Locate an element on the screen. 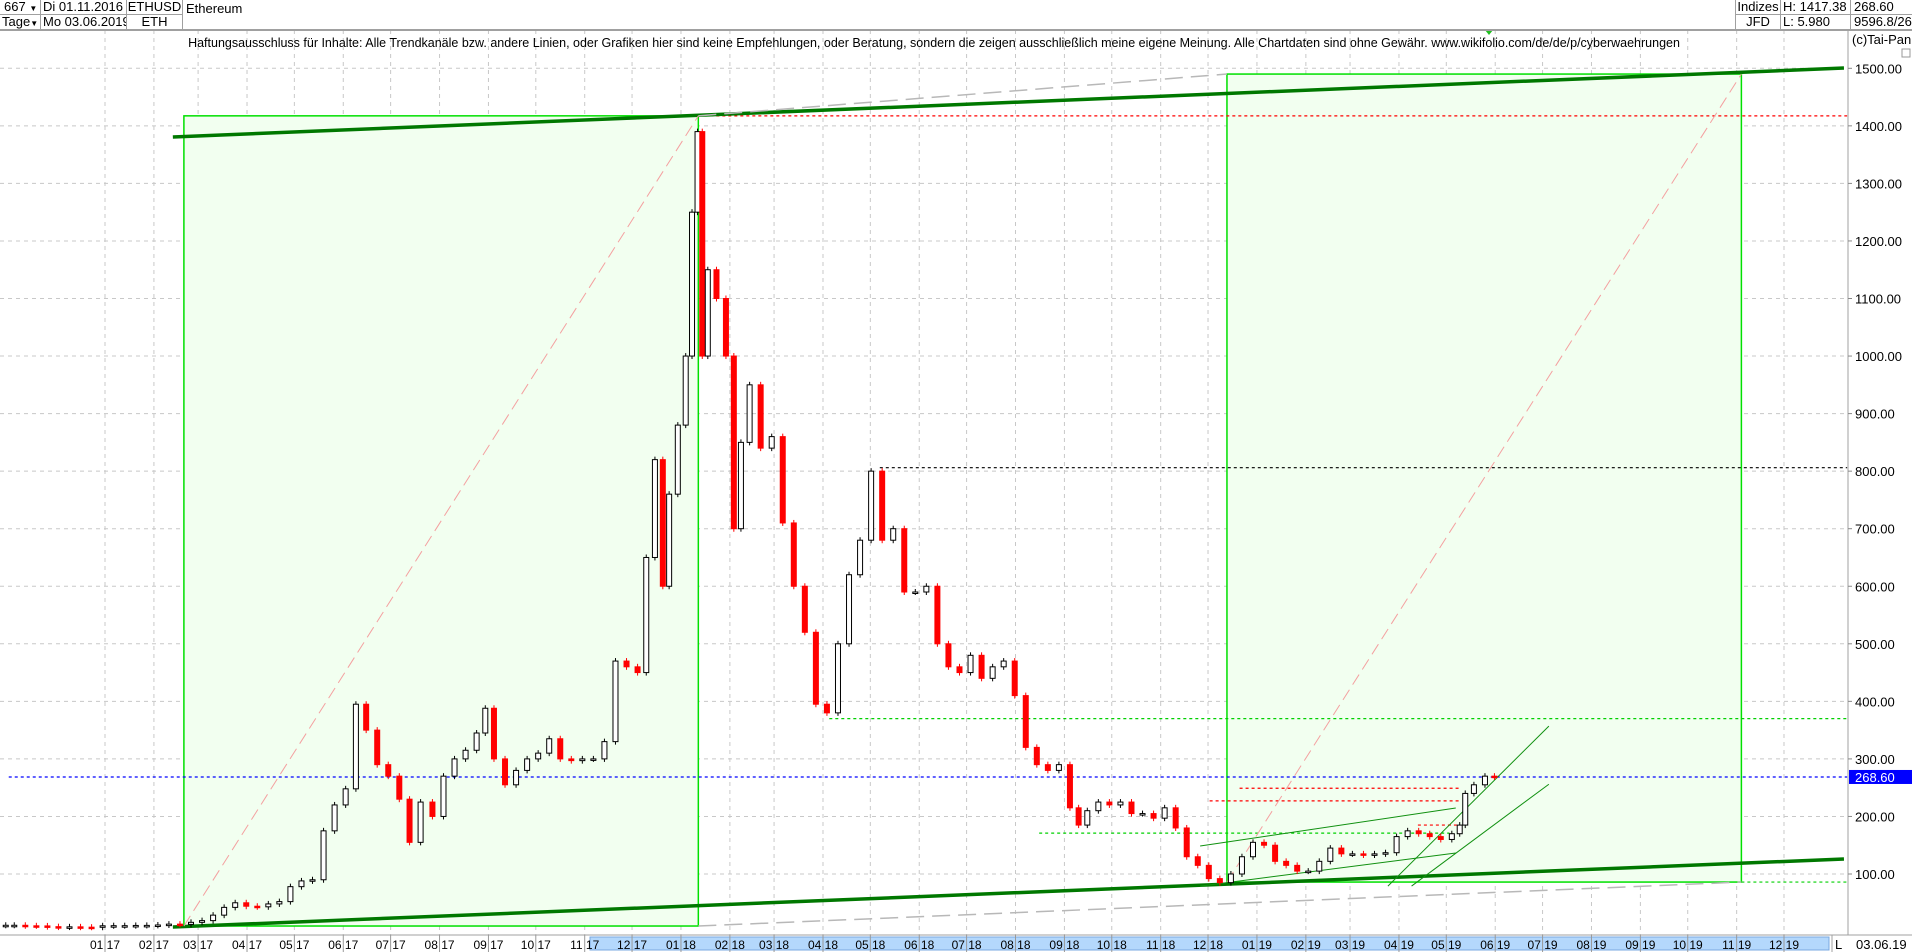 The height and width of the screenshot is (952, 1912). current-date: 03.06.19 is located at coordinates (1881, 944).